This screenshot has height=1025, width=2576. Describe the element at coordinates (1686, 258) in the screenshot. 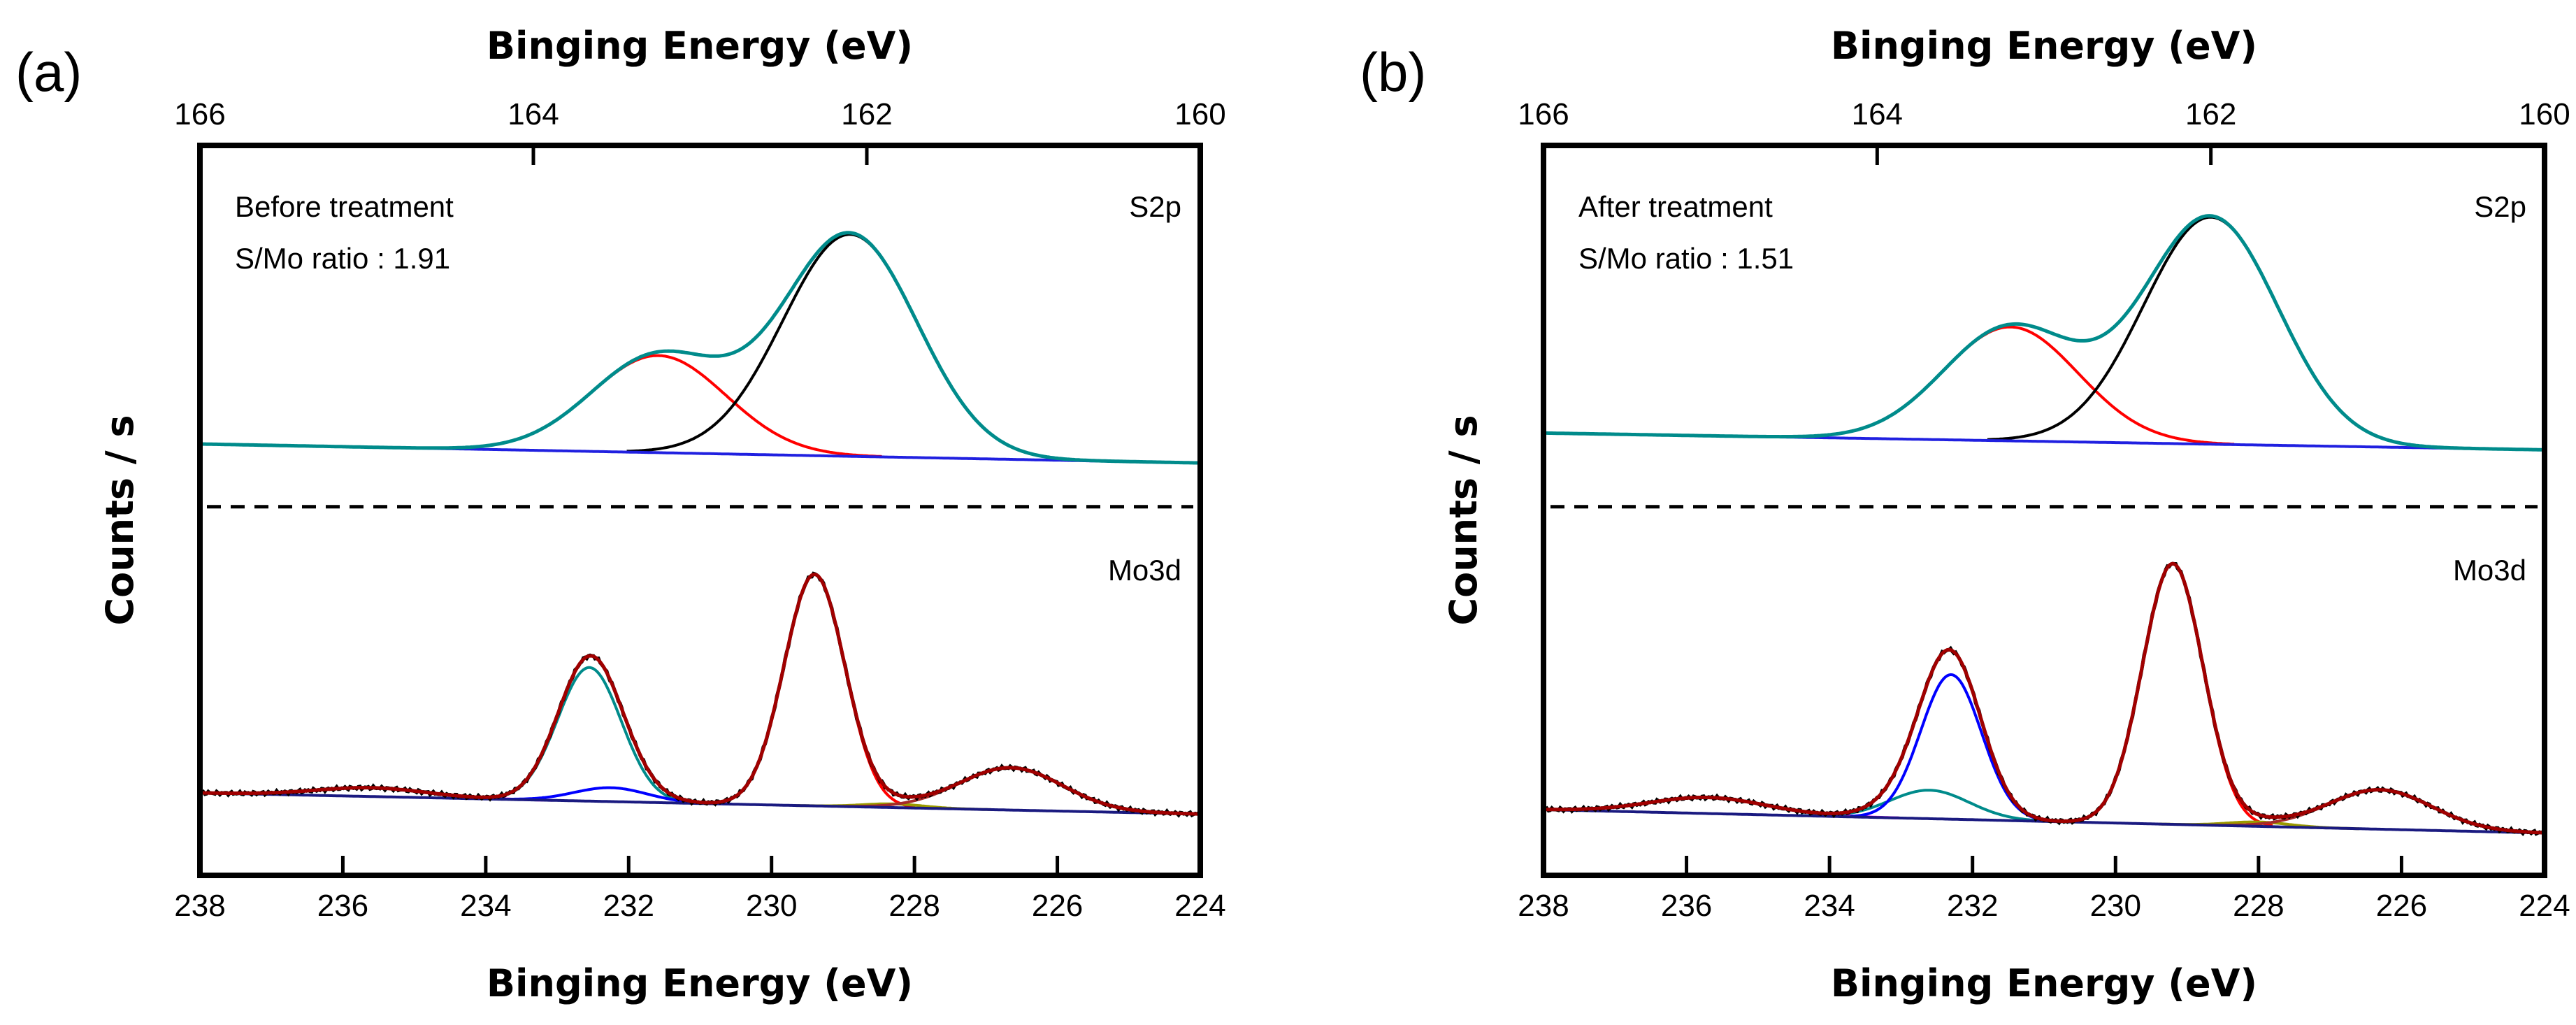

I see `s-mo-ratio-label: S/Mo ratio : 1.51` at that location.